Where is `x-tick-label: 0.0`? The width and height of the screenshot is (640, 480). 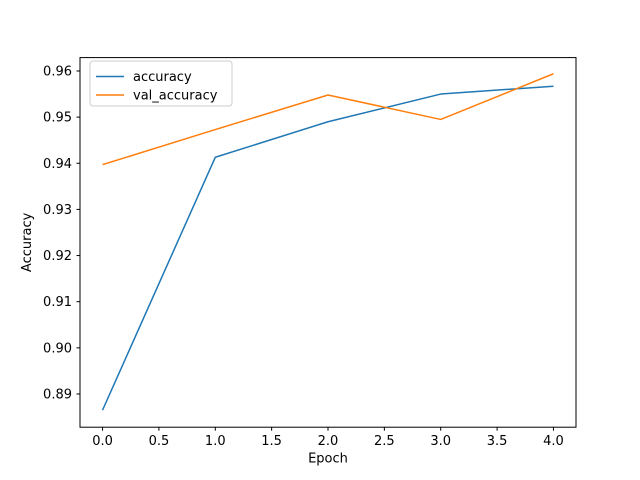 x-tick-label: 0.0 is located at coordinates (102, 441).